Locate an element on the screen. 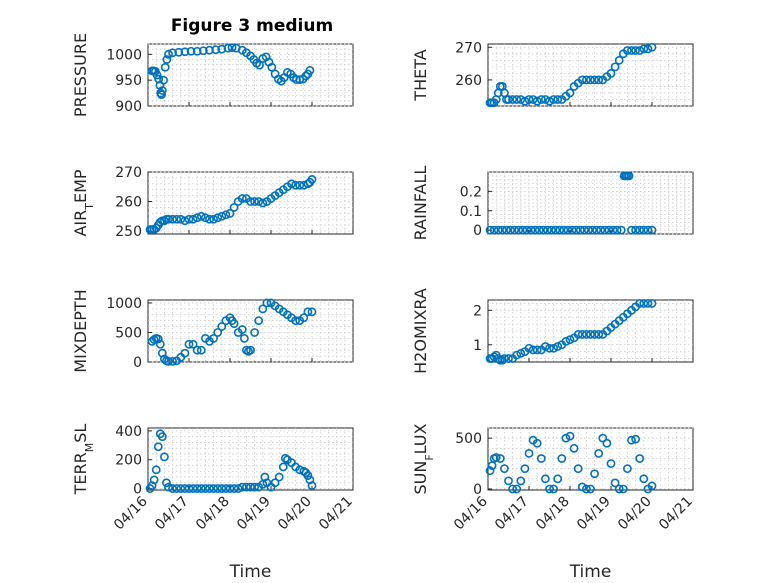  y-tick-label: 2 is located at coordinates (477, 311).